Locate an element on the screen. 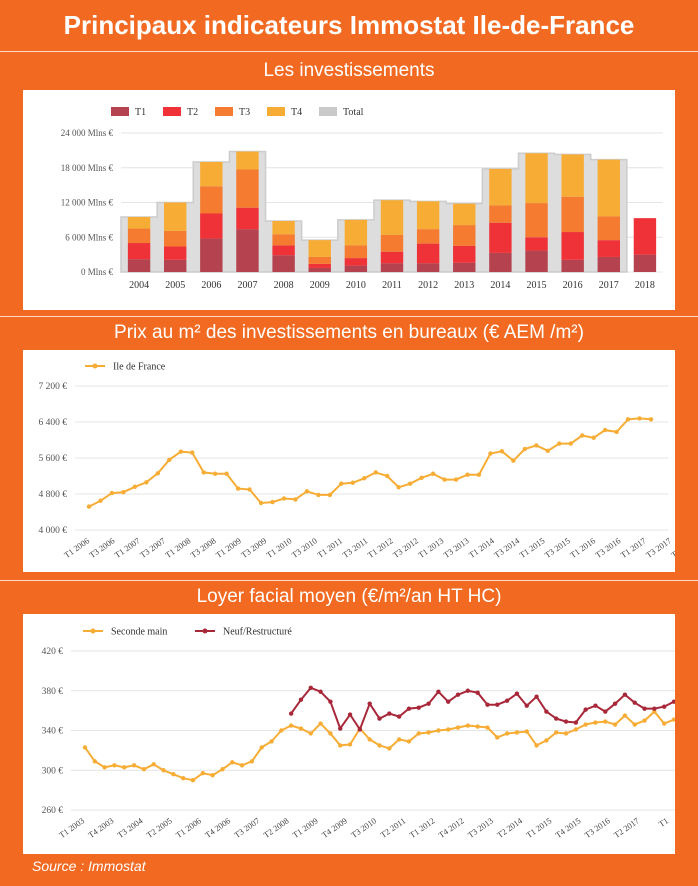 Image resolution: width=698 pixels, height=886 pixels. bar-t1-2007 is located at coordinates (247, 250).